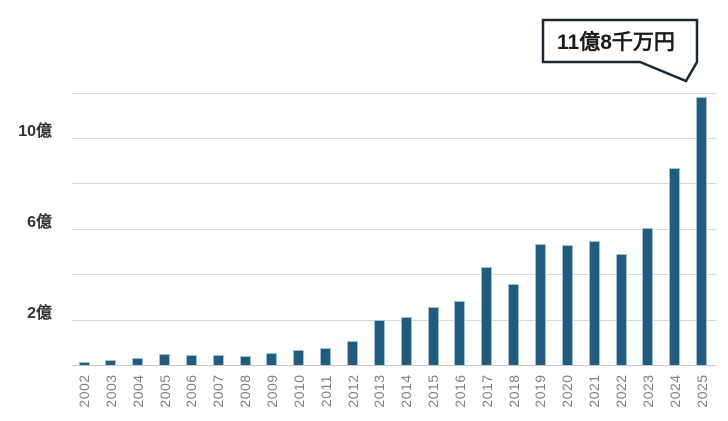 This screenshot has width=728, height=421. I want to click on x-tick-label-2008: 2008, so click(245, 391).